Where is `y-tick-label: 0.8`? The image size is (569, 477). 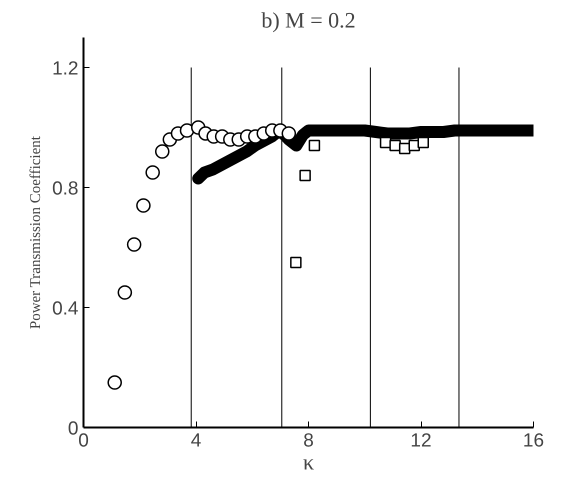 y-tick-label: 0.8 is located at coordinates (65, 189).